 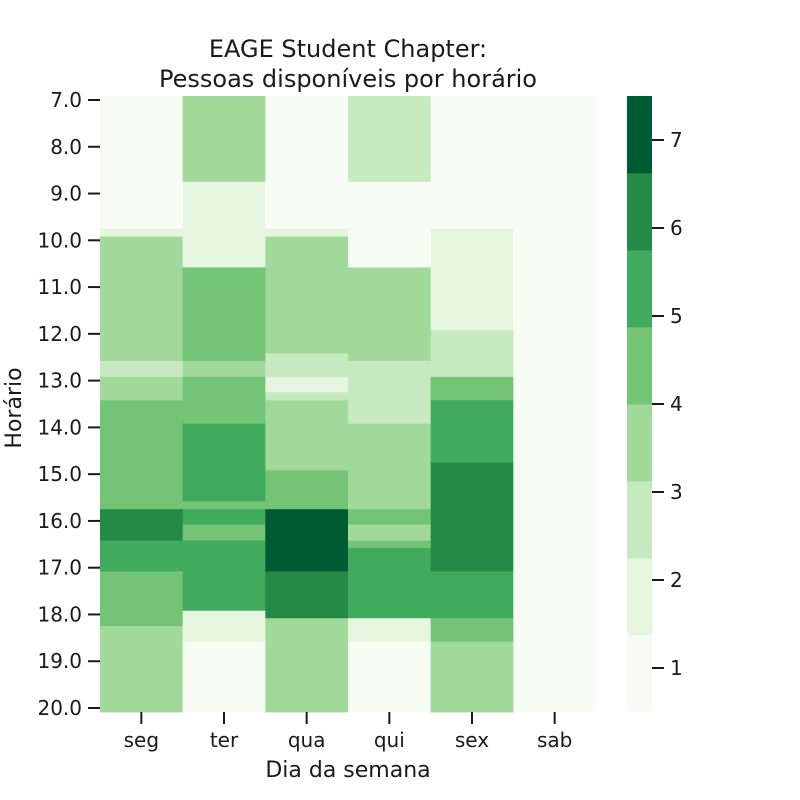 I want to click on colorbar-tick-label: 7, so click(x=676, y=140).